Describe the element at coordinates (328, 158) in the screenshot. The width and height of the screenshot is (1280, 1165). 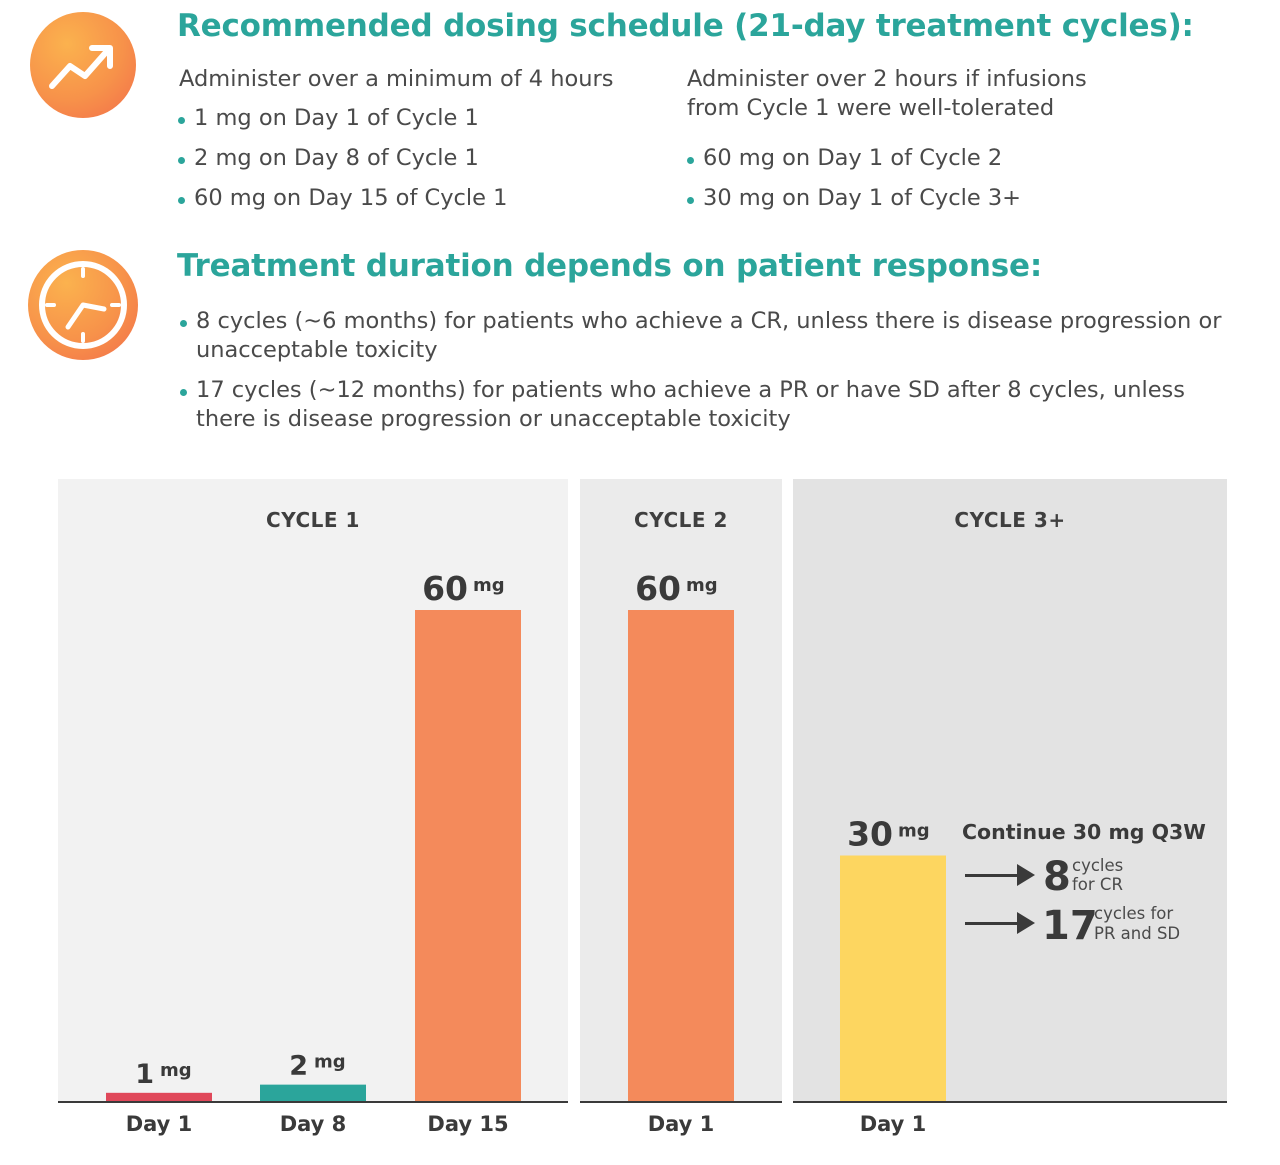
I see `left-bullet-2: 2 mg on Day 8 of Cycle 1` at that location.